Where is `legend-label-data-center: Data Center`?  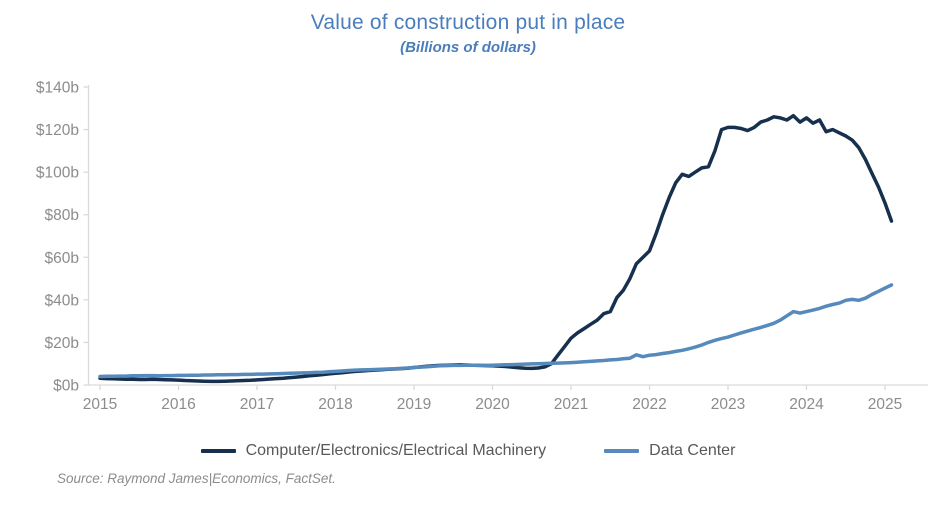
legend-label-data-center: Data Center is located at coordinates (692, 450).